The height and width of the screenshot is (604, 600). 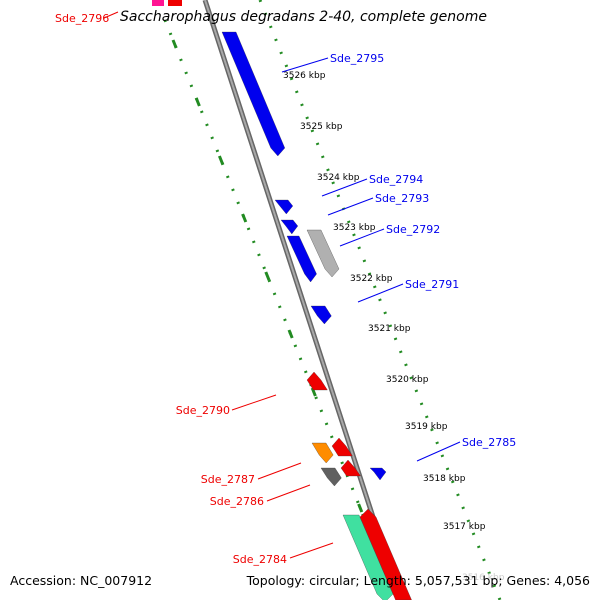 What do you see at coordinates (158, 3) in the screenshot?
I see `gene-pink` at bounding box center [158, 3].